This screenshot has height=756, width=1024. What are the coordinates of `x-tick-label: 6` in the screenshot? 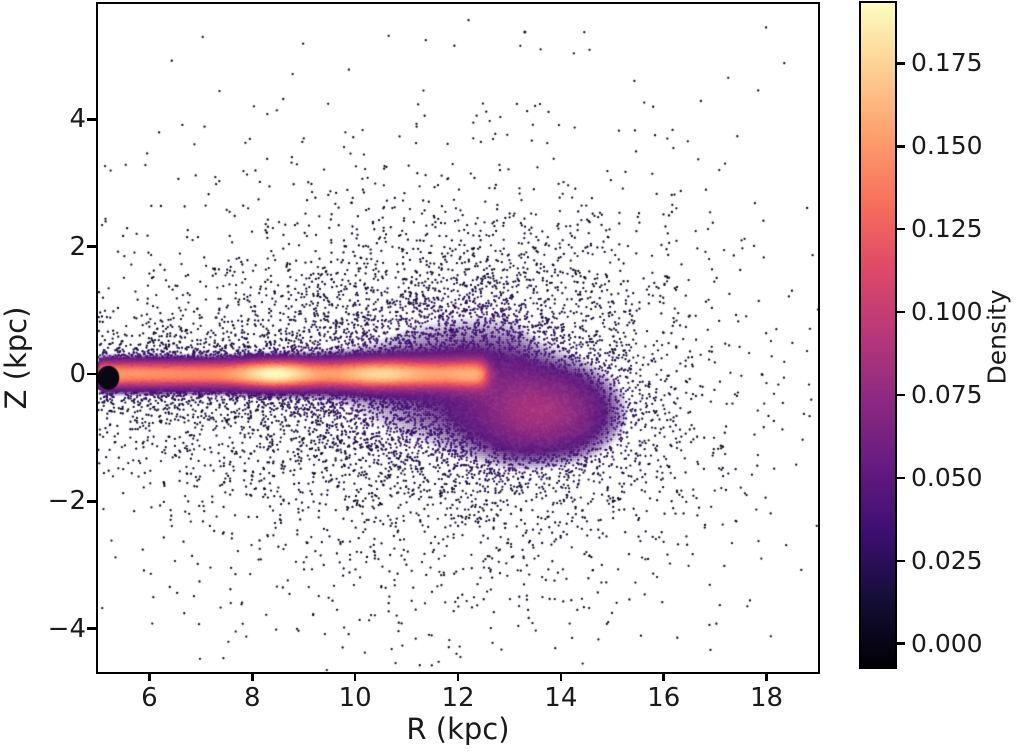 It's located at (149, 698).